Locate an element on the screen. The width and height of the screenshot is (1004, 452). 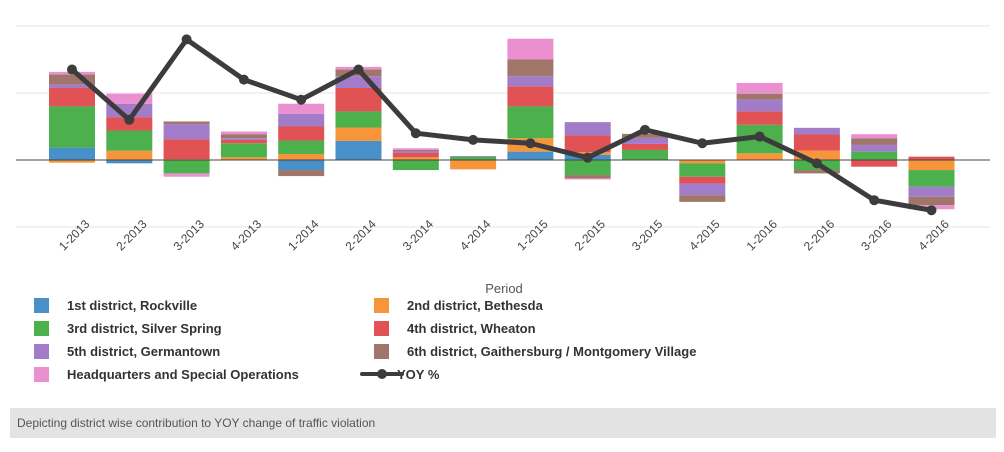
legend-item: 1st district, Rockville is located at coordinates (115, 305).